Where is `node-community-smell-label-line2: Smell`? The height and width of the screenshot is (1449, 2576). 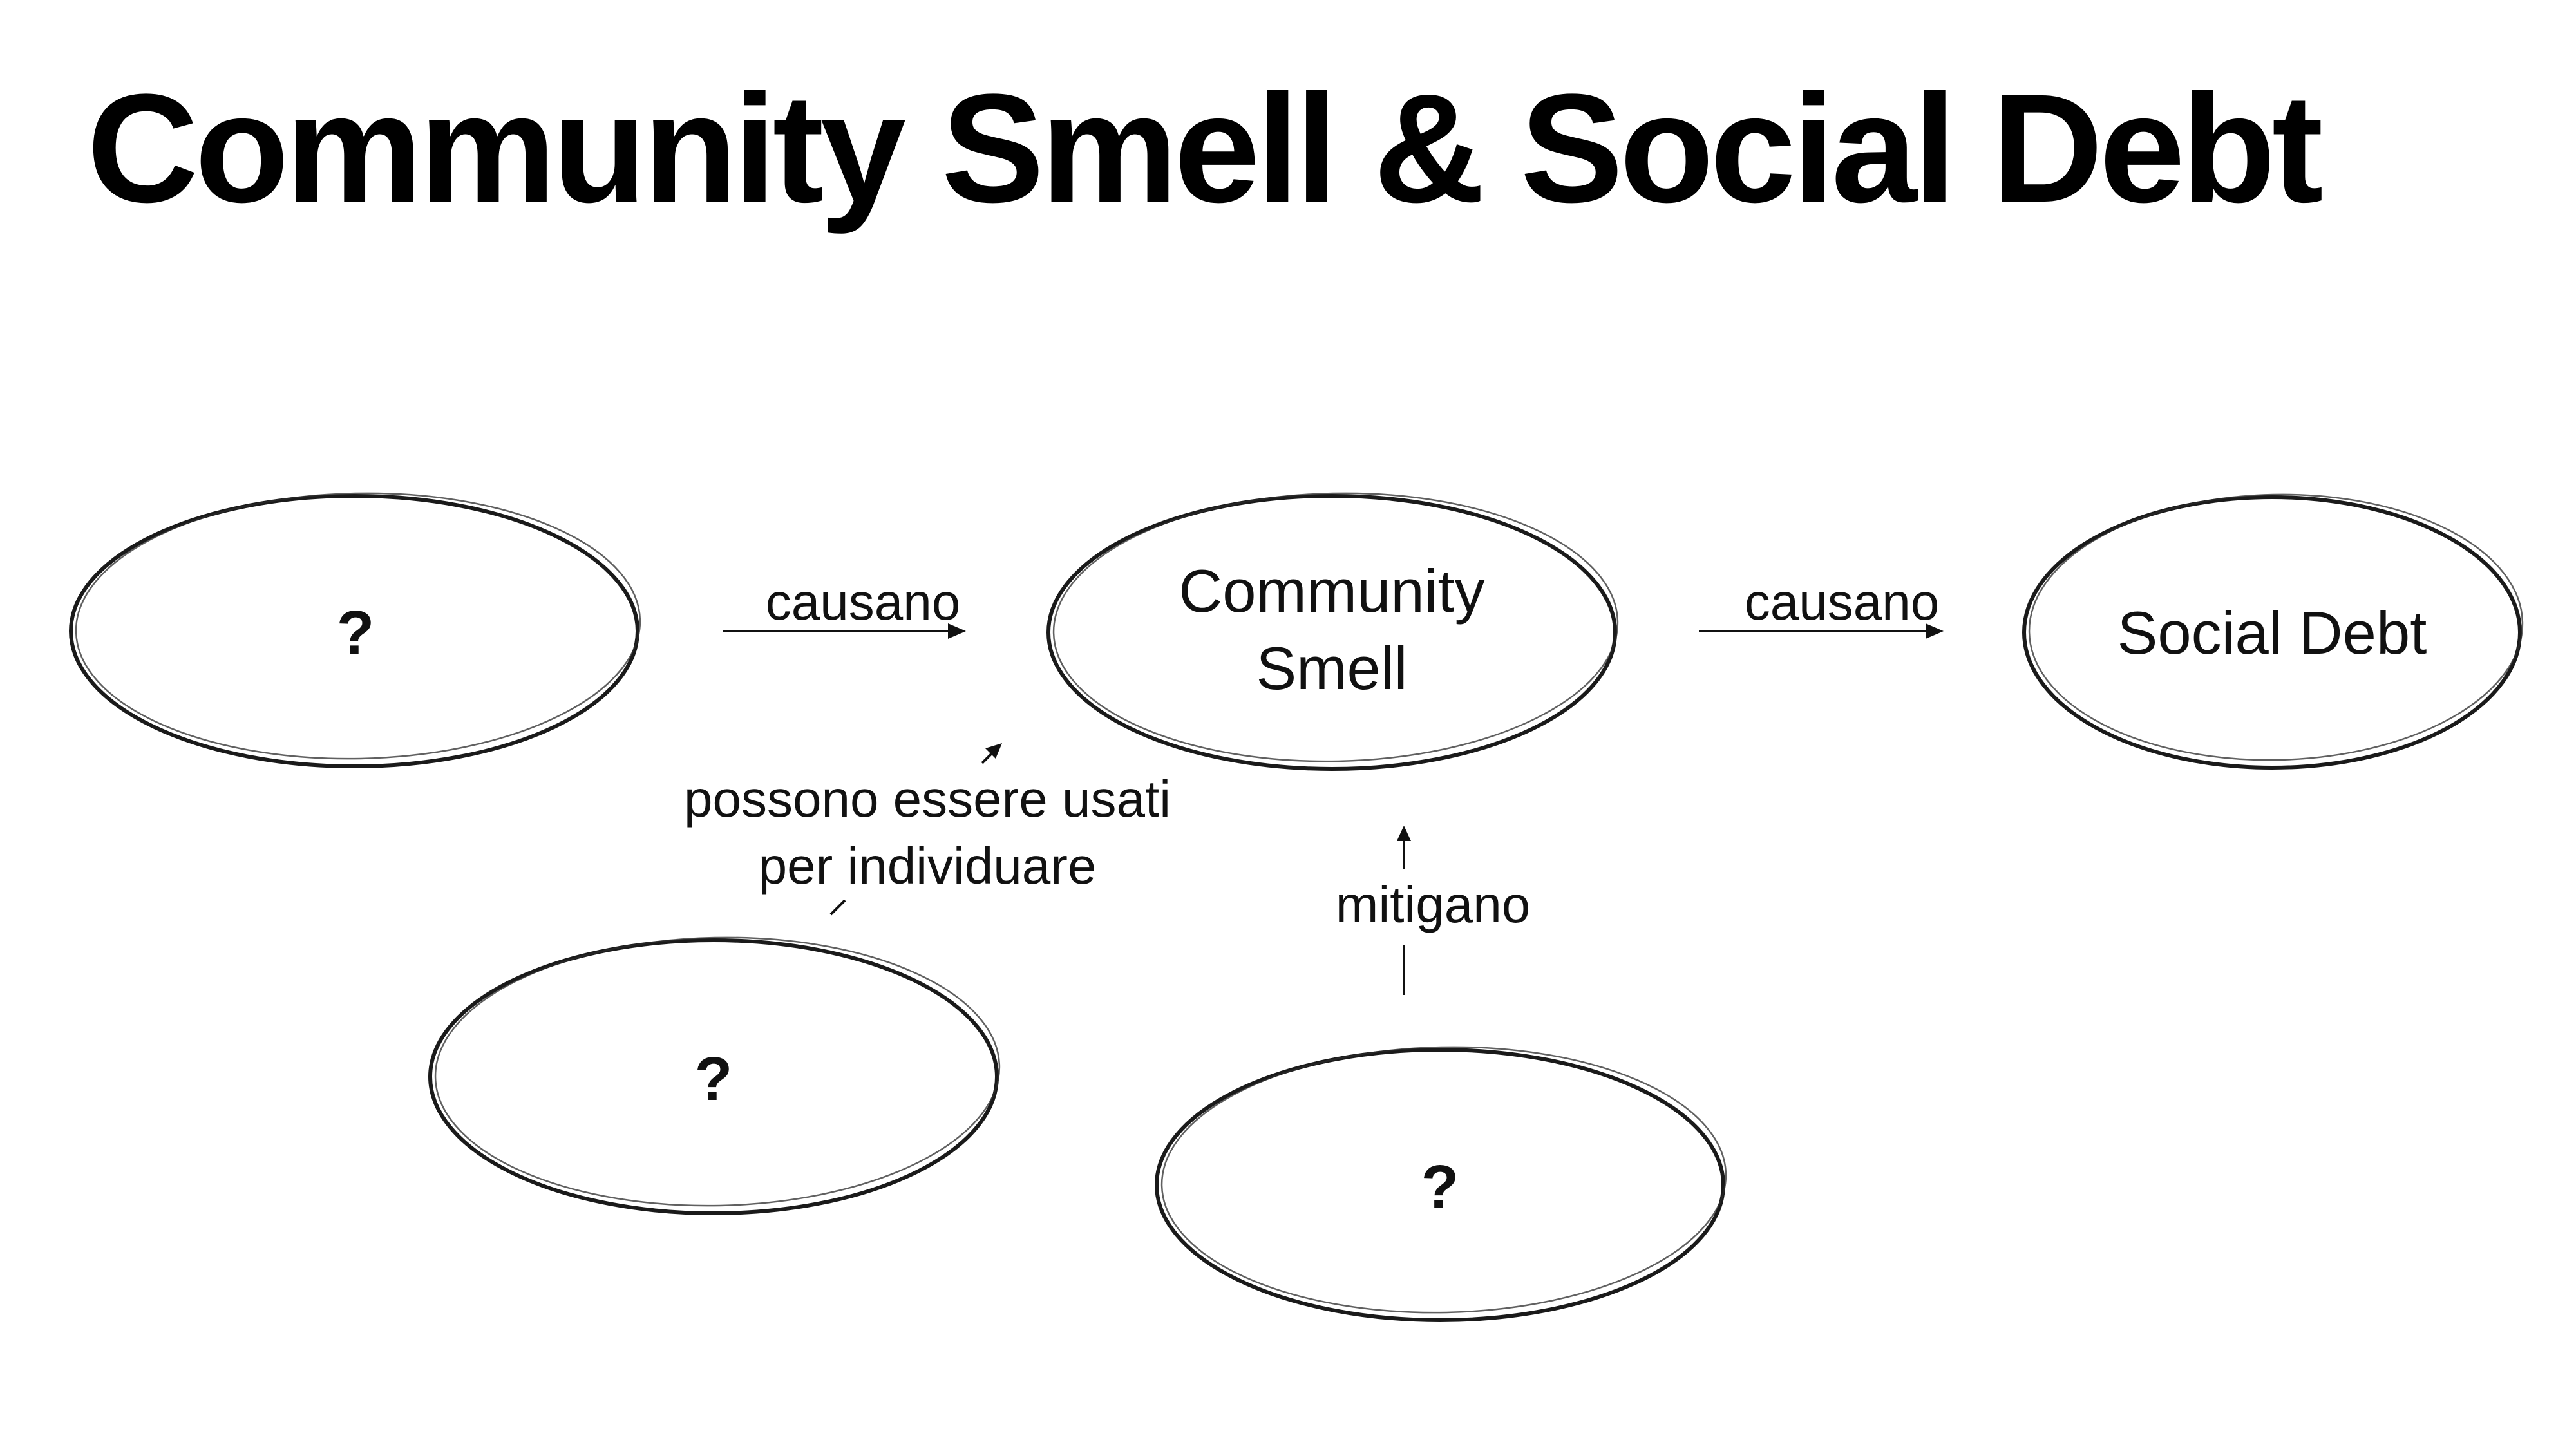
node-community-smell-label-line2: Smell is located at coordinates (1331, 668).